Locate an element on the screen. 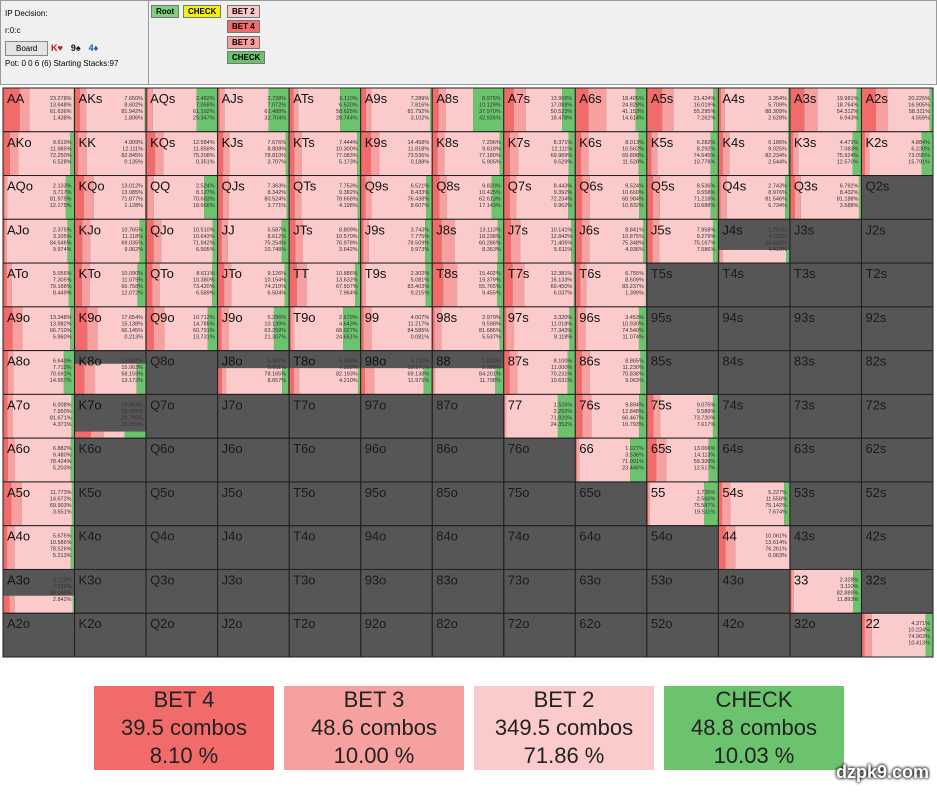 This screenshot has height=795, width=937. freq-label: 8.013% is located at coordinates (634, 143).